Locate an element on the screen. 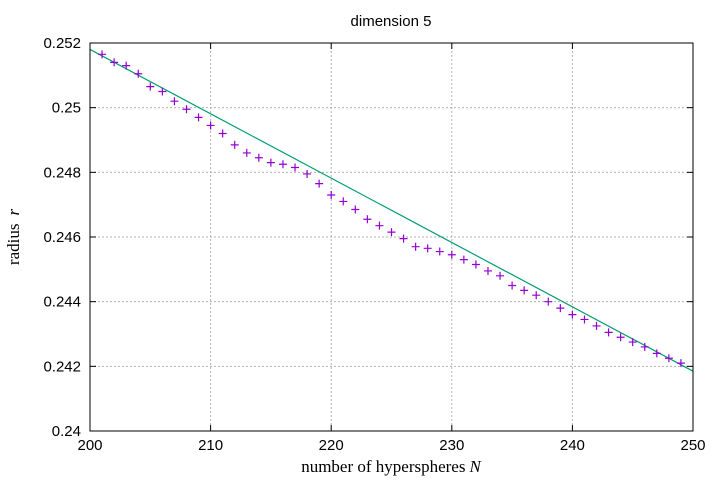  y-tick-label: 0.244 is located at coordinates (62, 302).